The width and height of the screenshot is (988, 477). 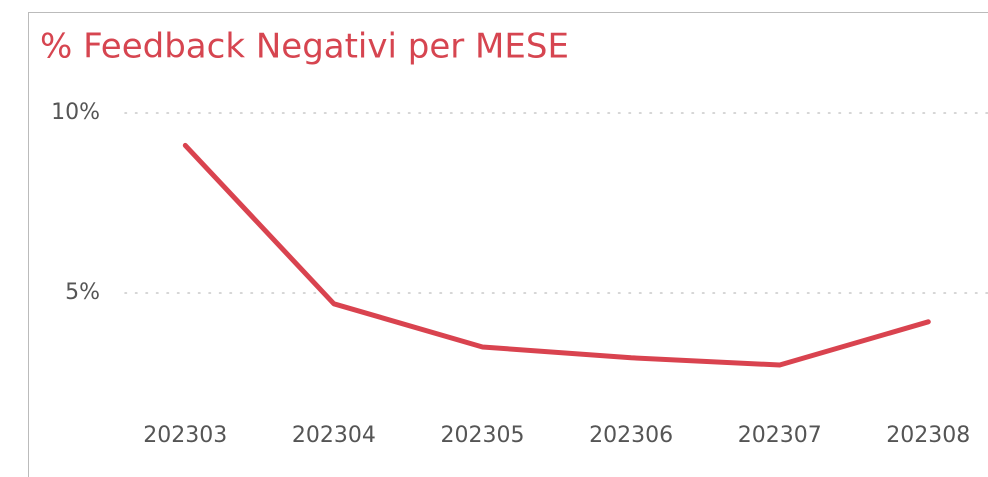 I want to click on y-tick-label: 10%, so click(x=75, y=112).